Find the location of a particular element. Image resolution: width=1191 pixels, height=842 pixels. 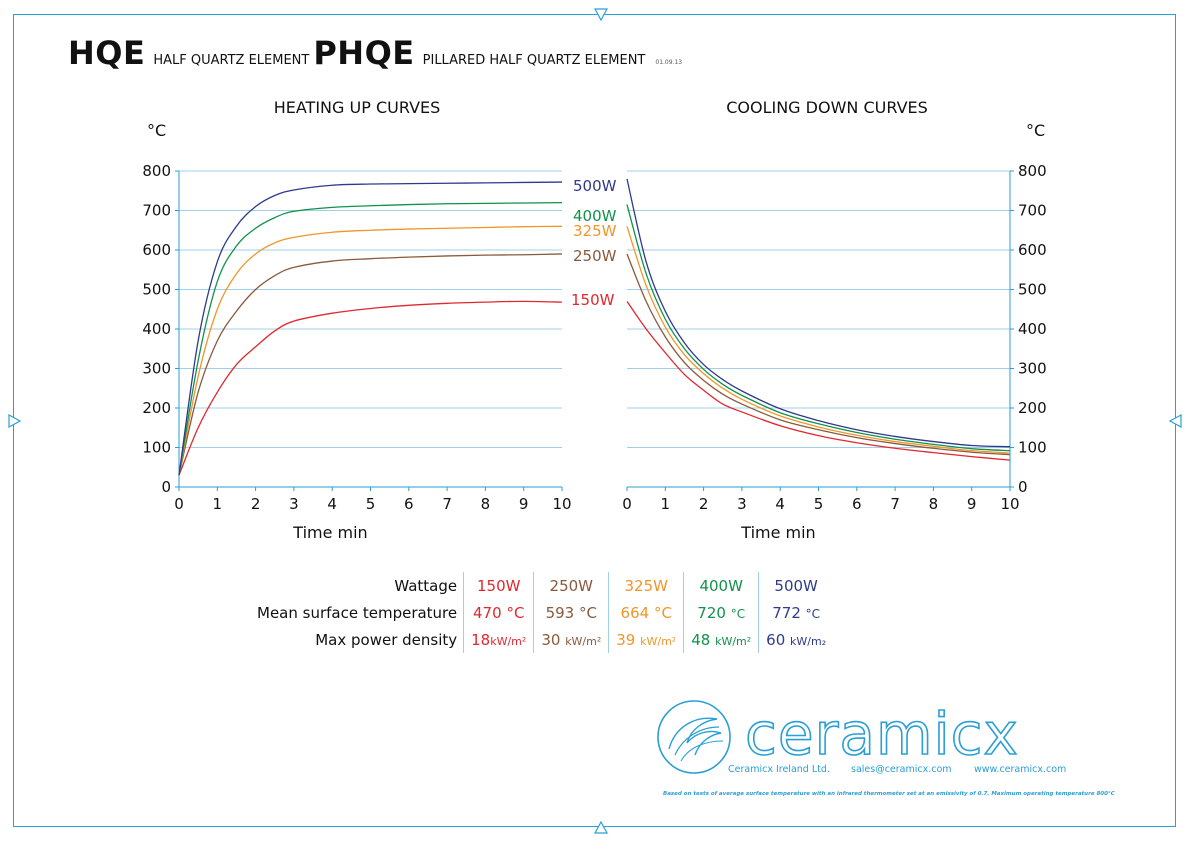

website-link: www.ceramicx.com is located at coordinates (1020, 769).